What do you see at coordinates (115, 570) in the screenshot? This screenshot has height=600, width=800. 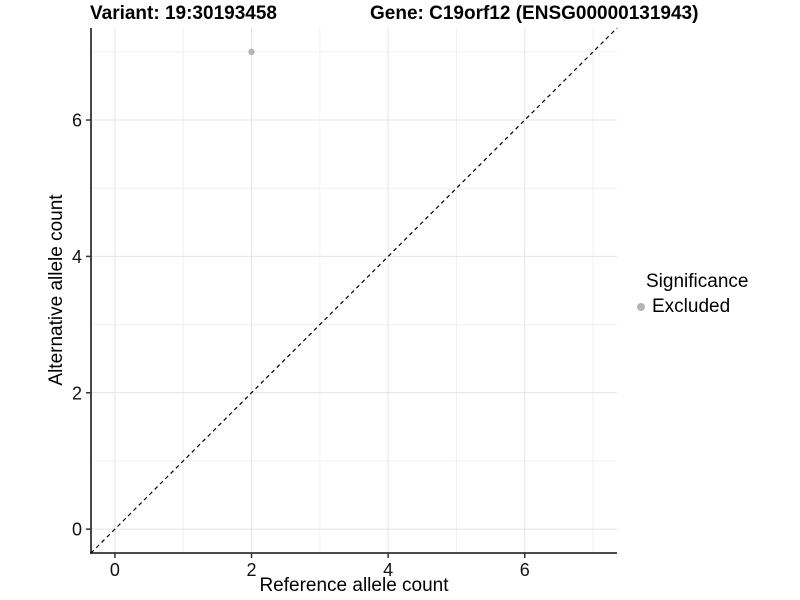 I see `x-tick-label: 0` at bounding box center [115, 570].